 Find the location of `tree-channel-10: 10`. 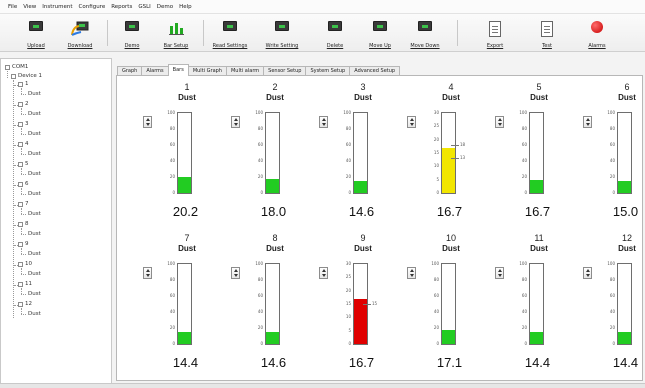

tree-channel-10: 10 is located at coordinates (28, 264).